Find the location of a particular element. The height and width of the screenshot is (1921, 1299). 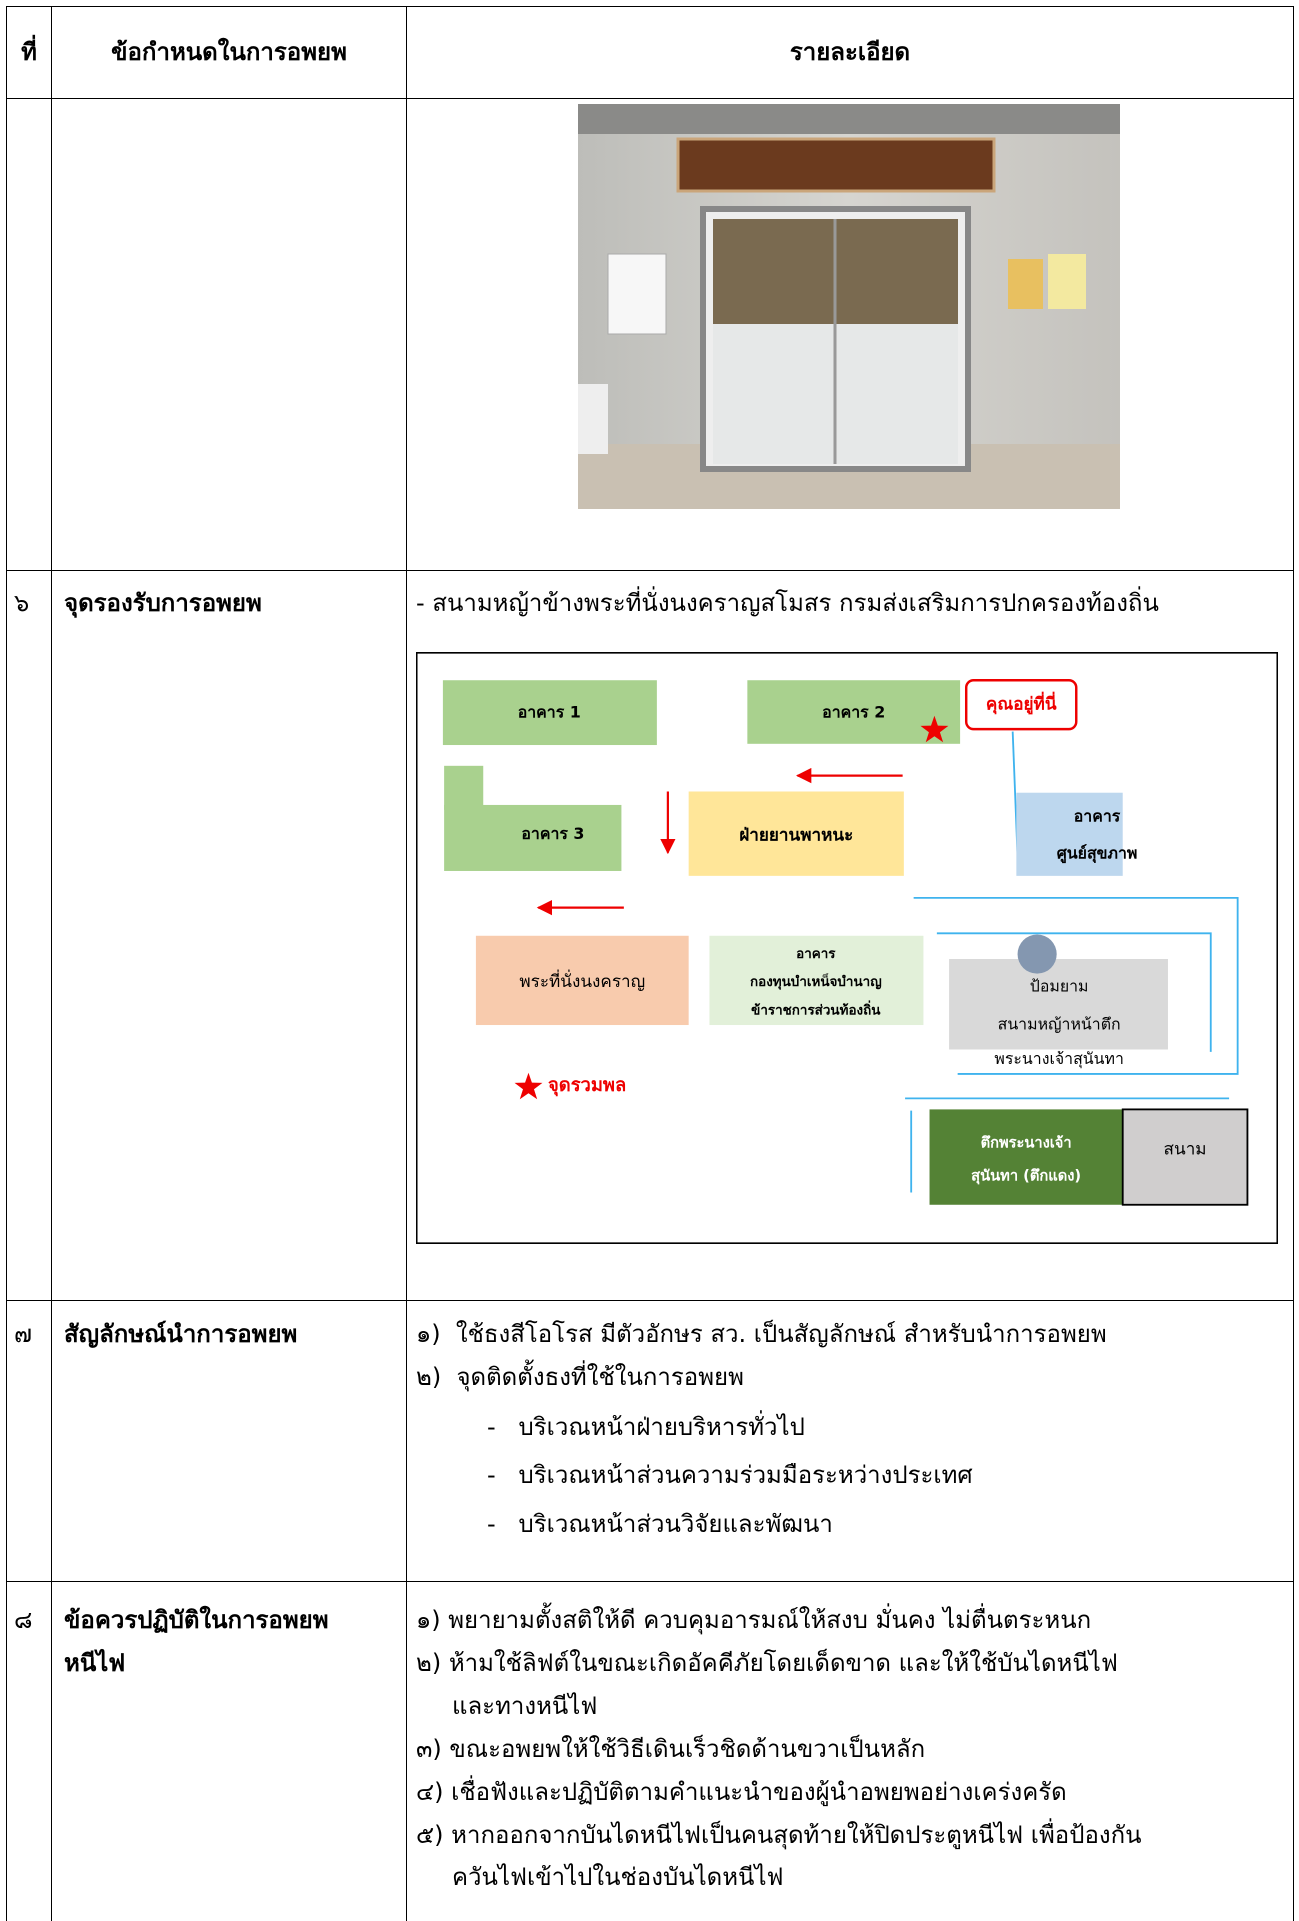

row-number: ๘ is located at coordinates (23, 1620).